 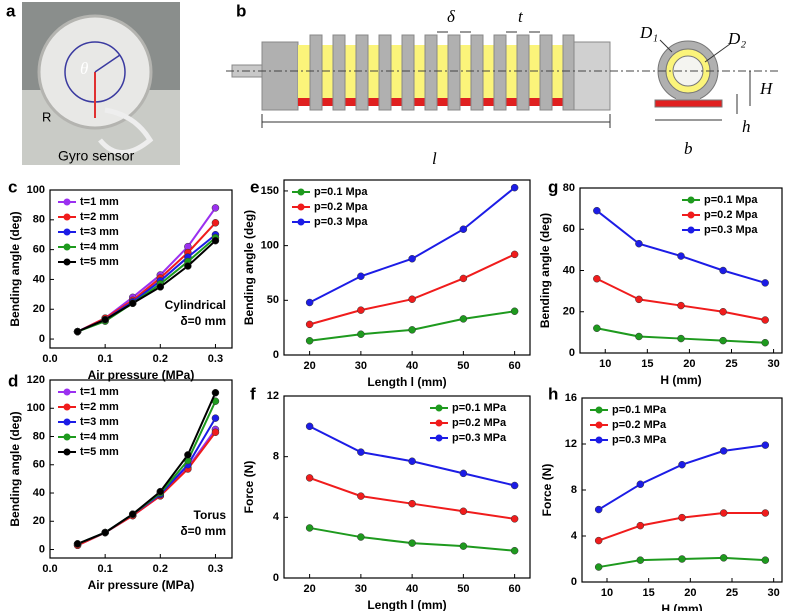 What do you see at coordinates (273, 300) in the screenshot?
I see `y-tick-label: 50` at bounding box center [273, 300].